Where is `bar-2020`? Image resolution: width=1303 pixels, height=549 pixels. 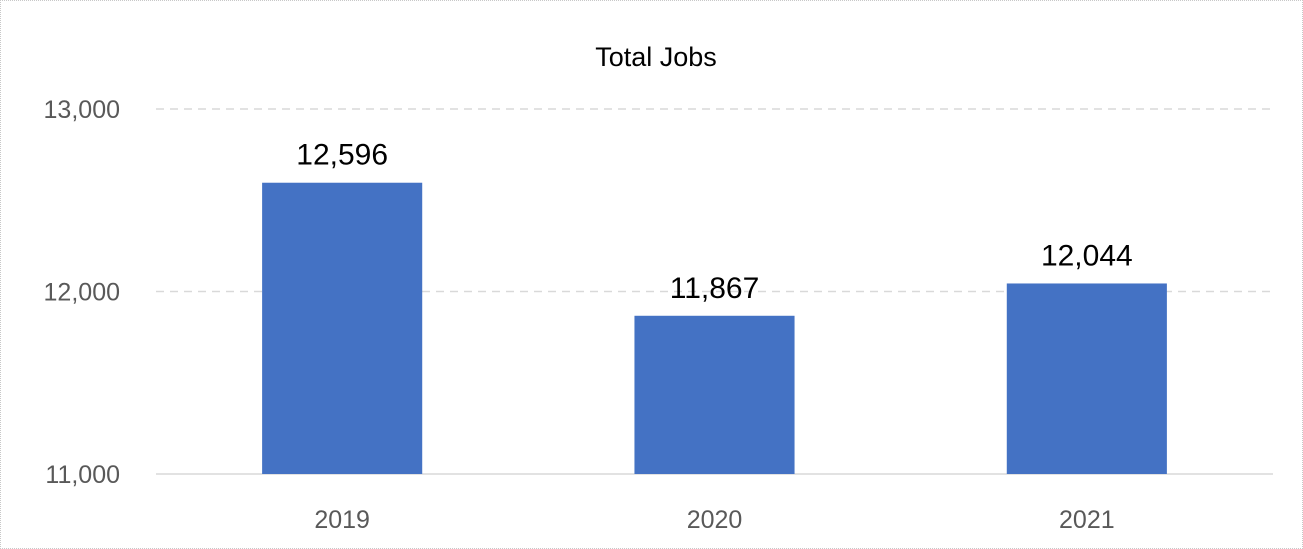 bar-2020 is located at coordinates (714, 394).